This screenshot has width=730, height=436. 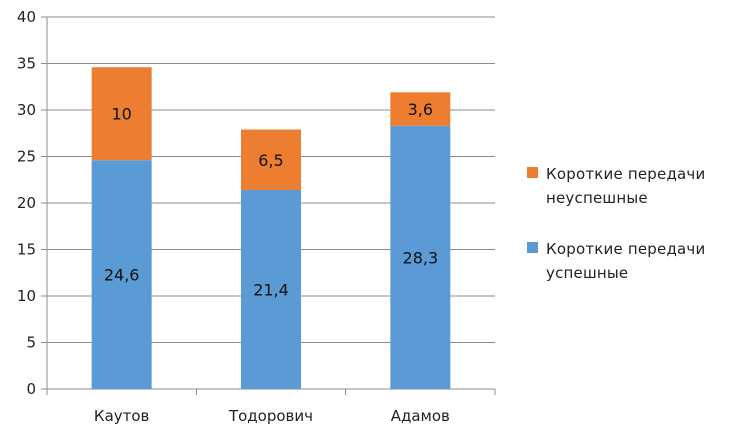 I want to click on data-label-successful-1: 21,4, so click(x=271, y=289).